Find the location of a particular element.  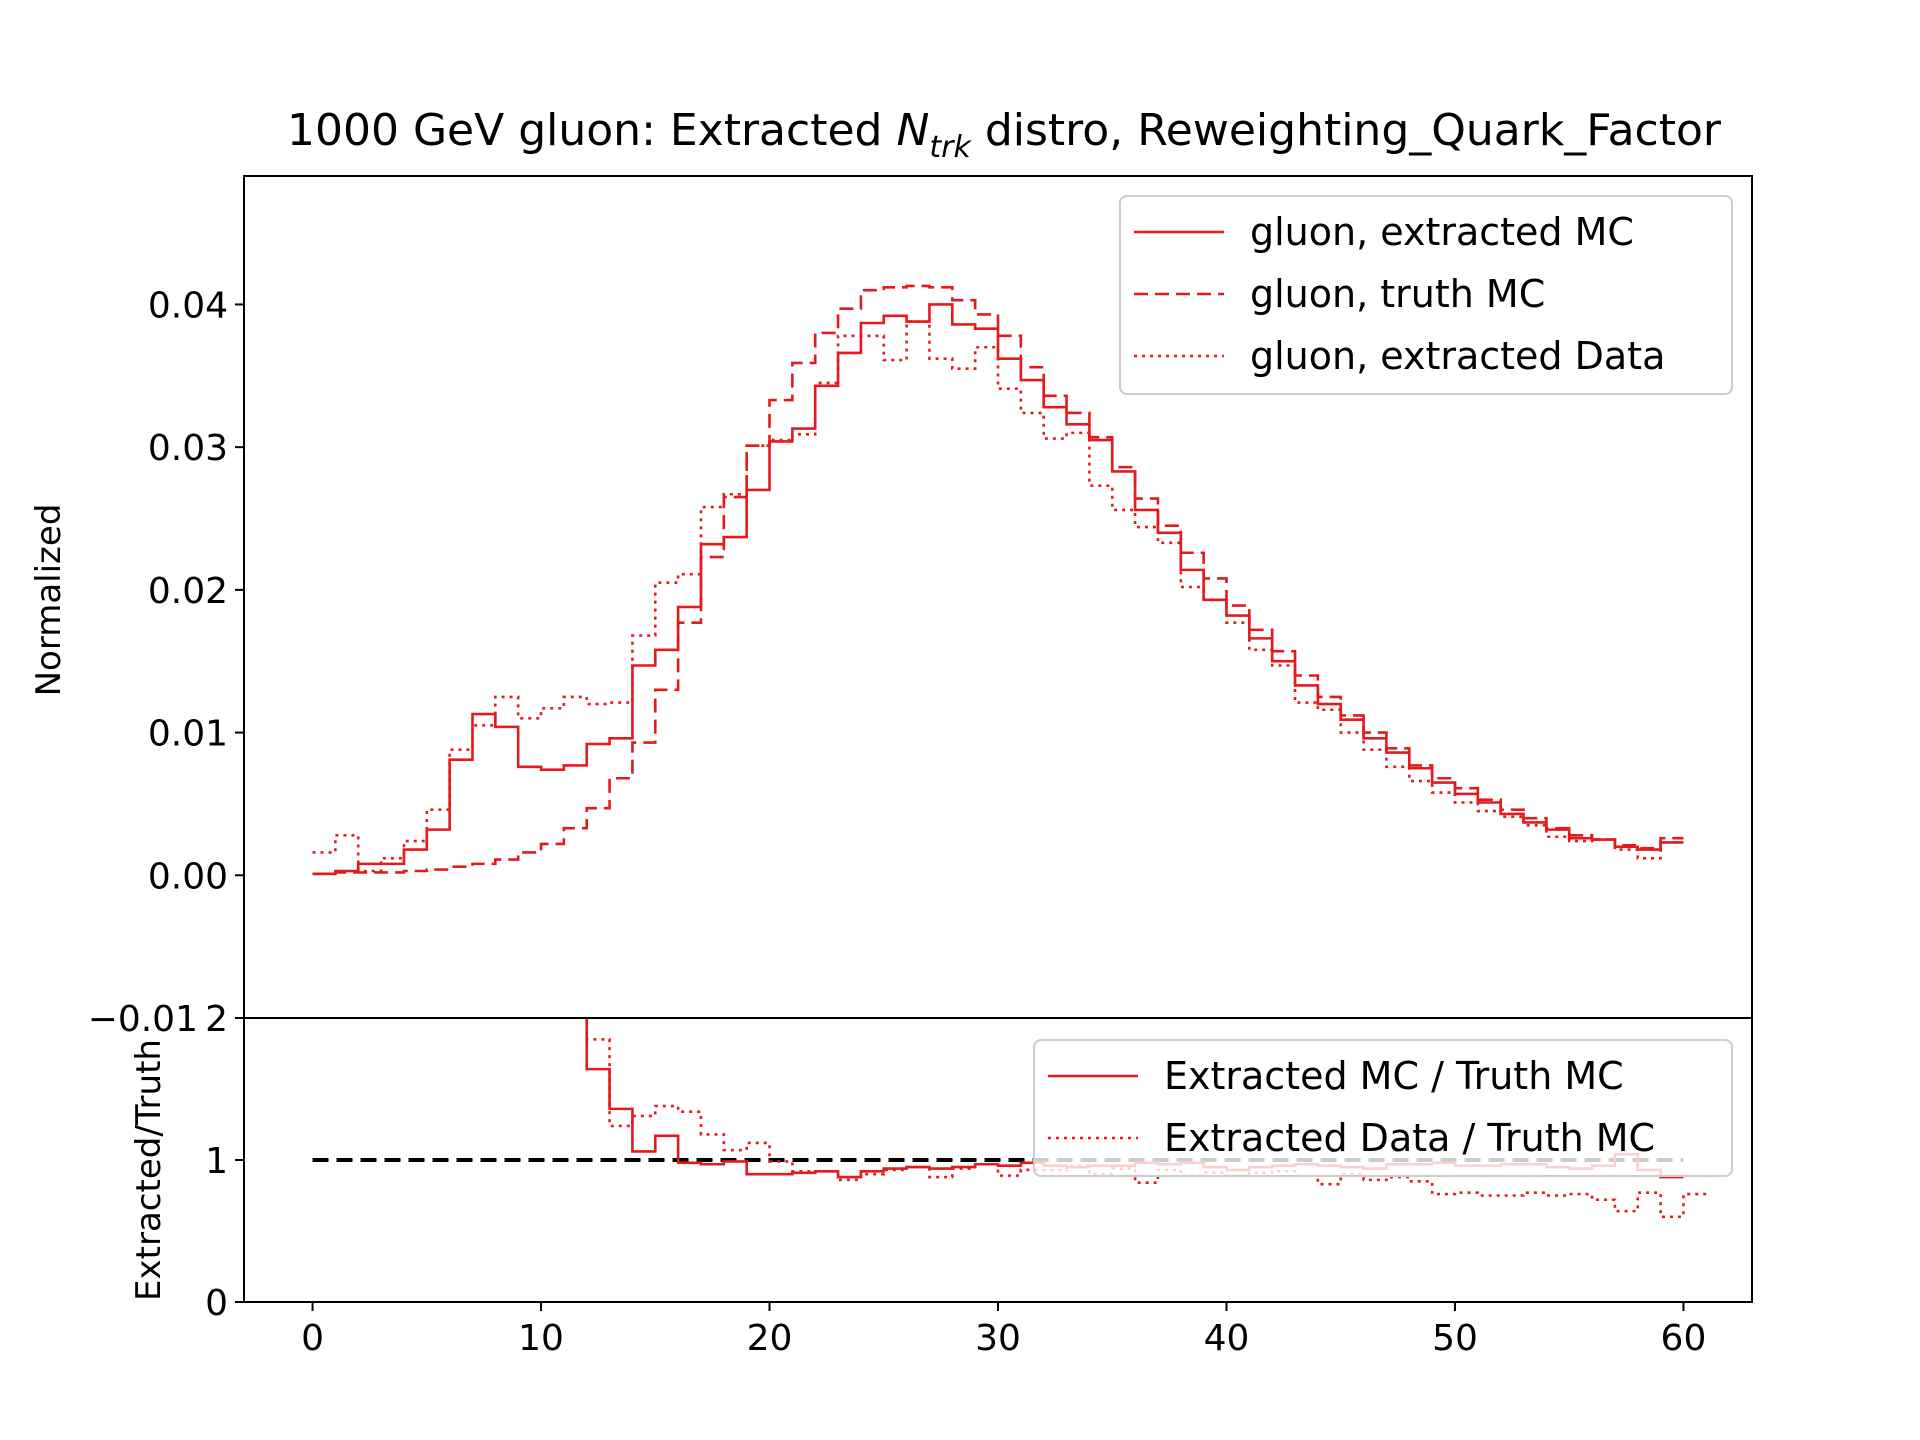

main-ytick-label: 0.00 is located at coordinates (188, 876).